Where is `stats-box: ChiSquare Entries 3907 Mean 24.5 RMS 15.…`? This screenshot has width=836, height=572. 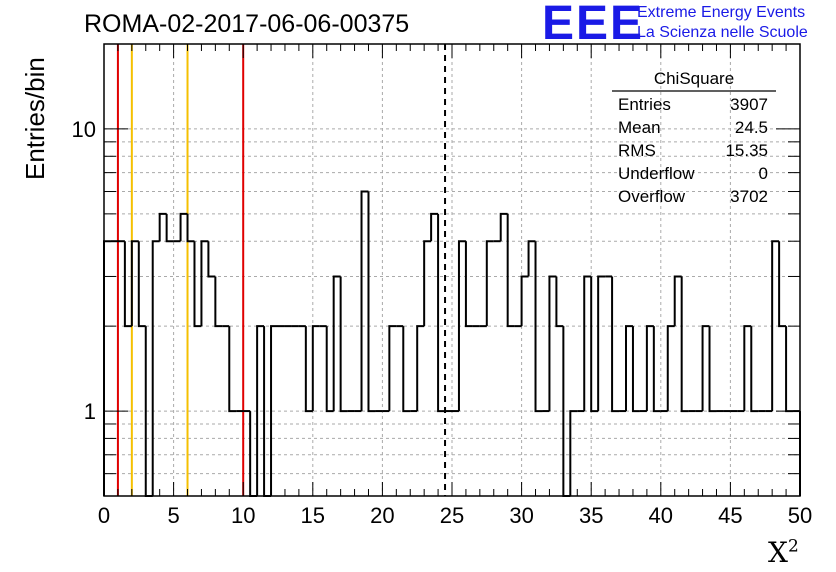 stats-box: ChiSquare Entries 3907 Mean 24.5 RMS 15.… is located at coordinates (694, 137).